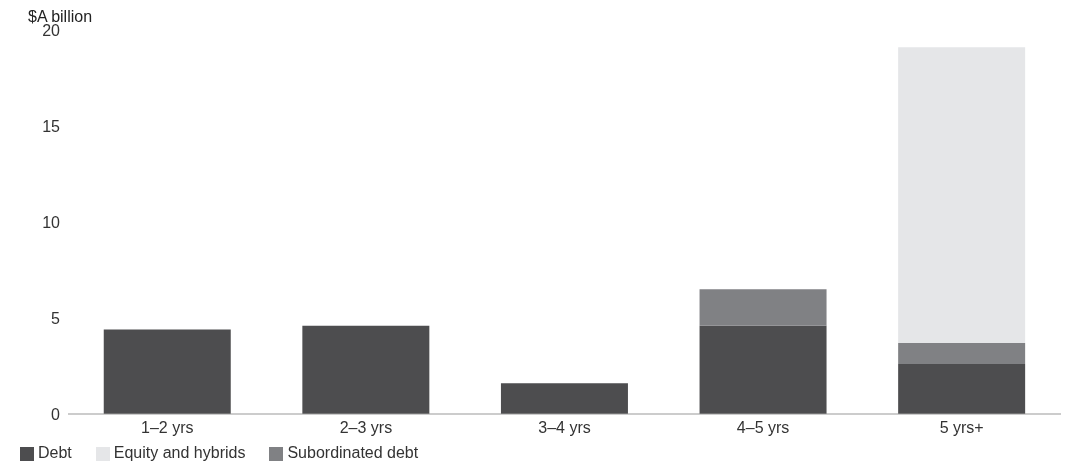  I want to click on legend-label: Equity and hybrids, so click(179, 452).